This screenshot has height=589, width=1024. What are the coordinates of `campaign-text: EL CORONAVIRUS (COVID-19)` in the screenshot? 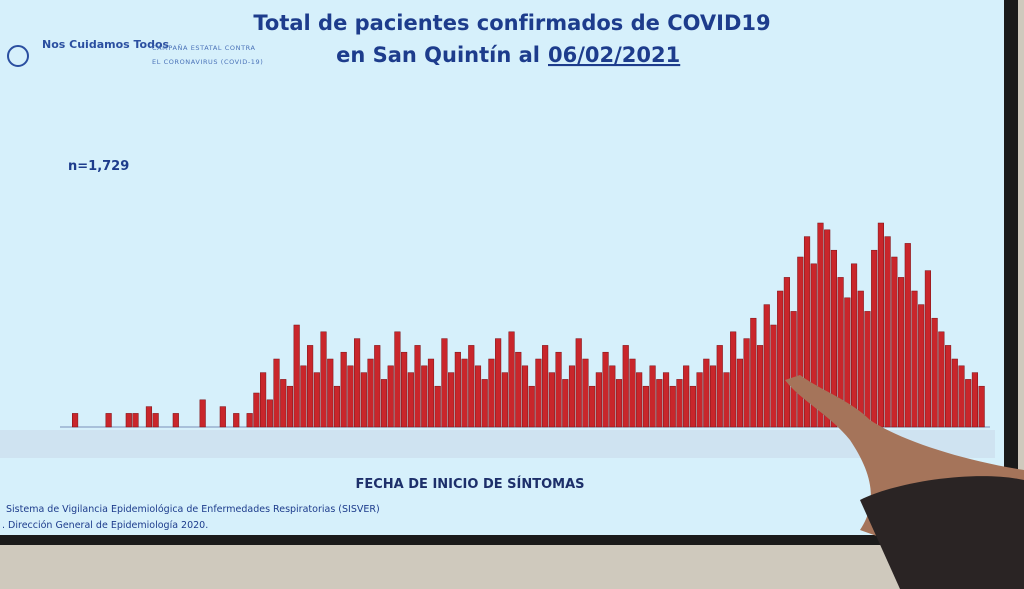 It's located at (207, 62).